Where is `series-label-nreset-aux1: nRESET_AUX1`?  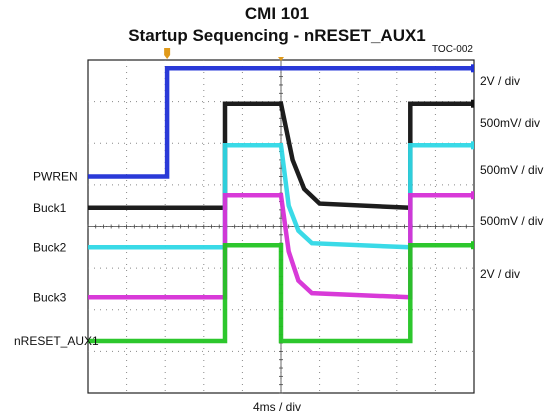 series-label-nreset-aux1: nRESET_AUX1 is located at coordinates (56, 341).